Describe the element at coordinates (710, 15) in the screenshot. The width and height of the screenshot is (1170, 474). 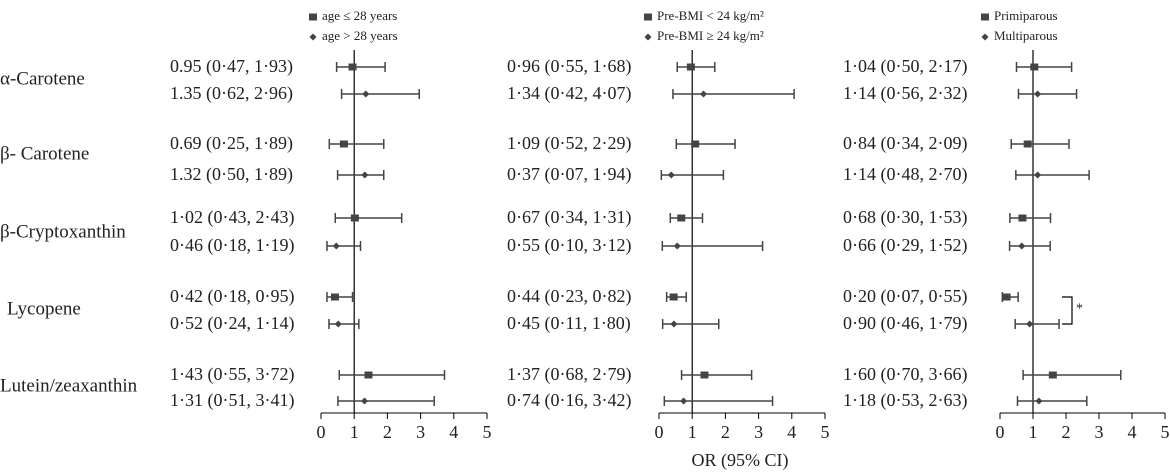
I see `legend-label: Pre-BMI < 24 kg/m²` at that location.